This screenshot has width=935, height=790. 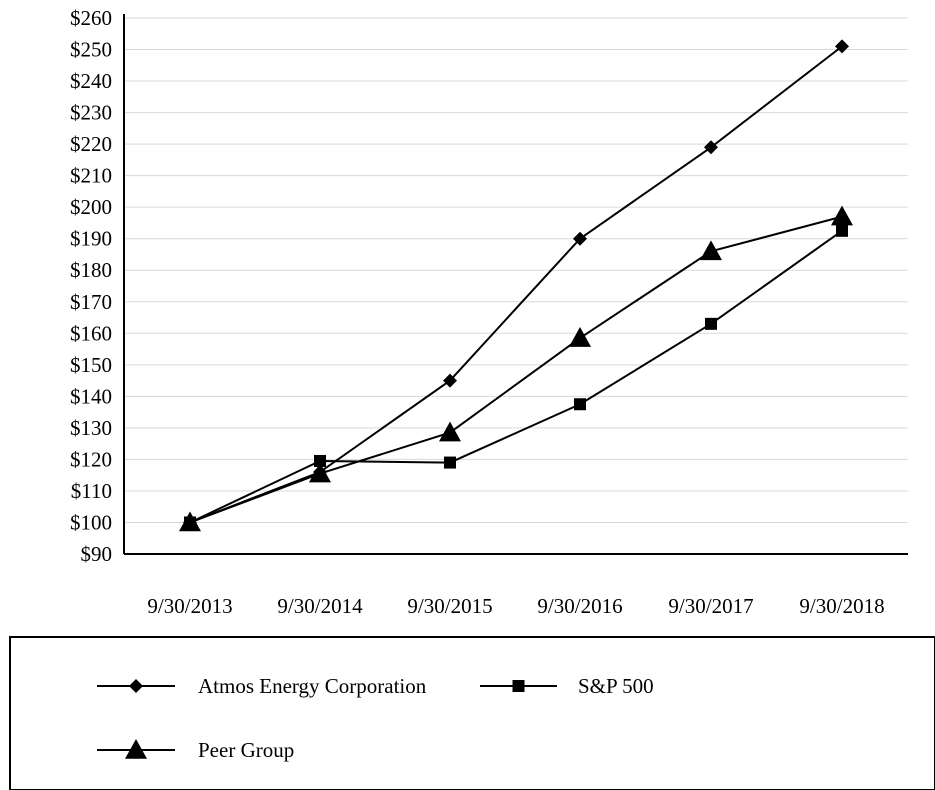 What do you see at coordinates (567, 686) in the screenshot?
I see `legend-item: S&P 500` at bounding box center [567, 686].